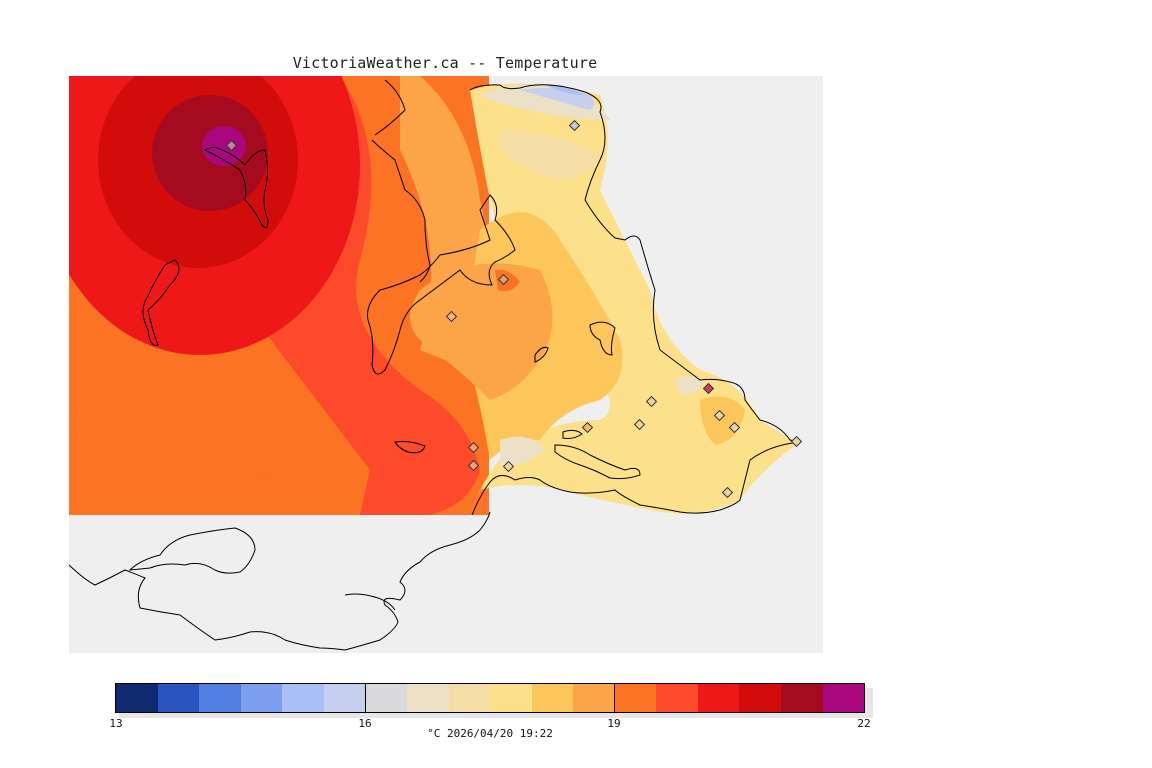  Describe the element at coordinates (161, 302) in the screenshot. I see `island-west` at that location.